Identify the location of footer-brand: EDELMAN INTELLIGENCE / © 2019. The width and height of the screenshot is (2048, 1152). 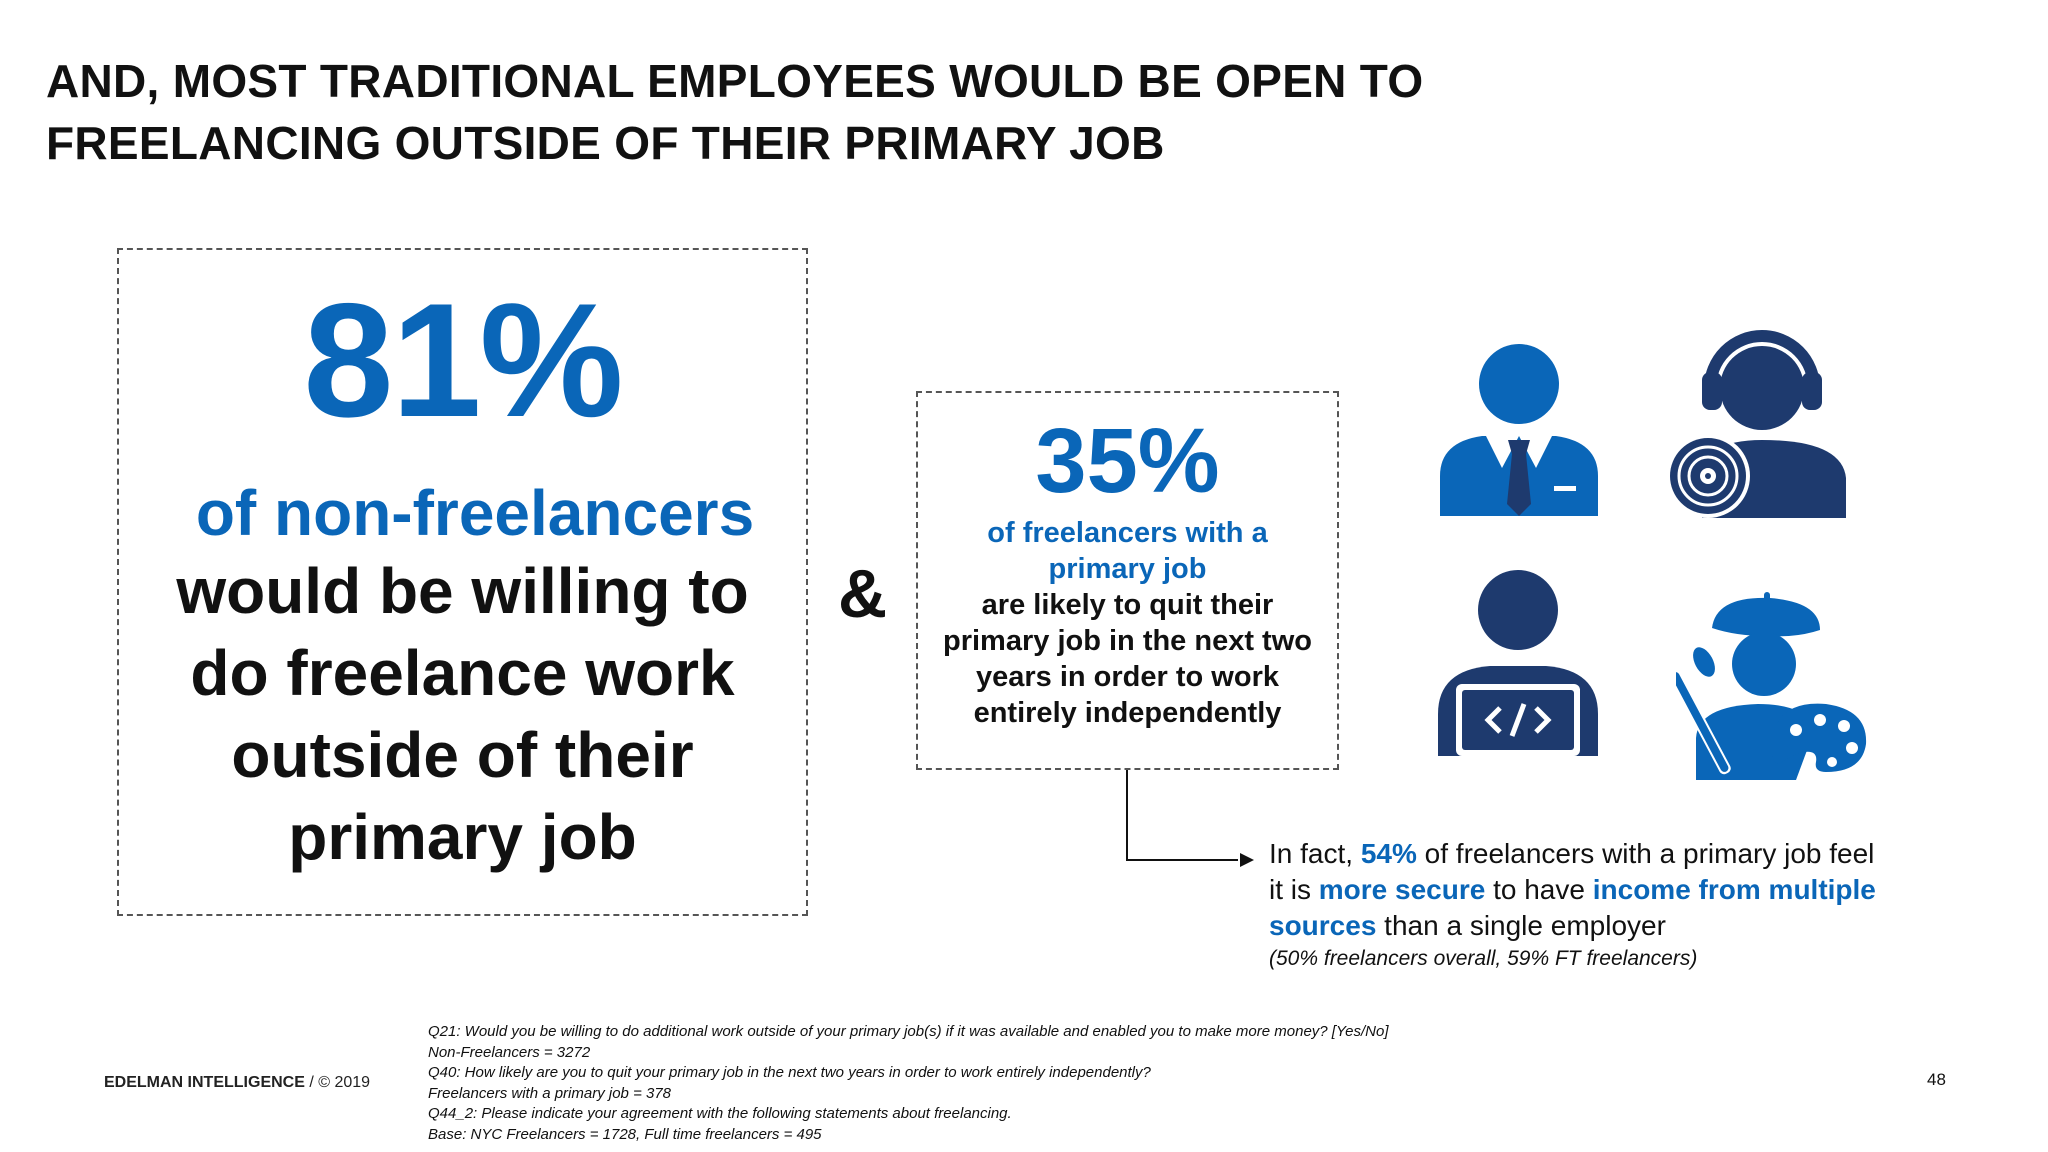
(237, 1083).